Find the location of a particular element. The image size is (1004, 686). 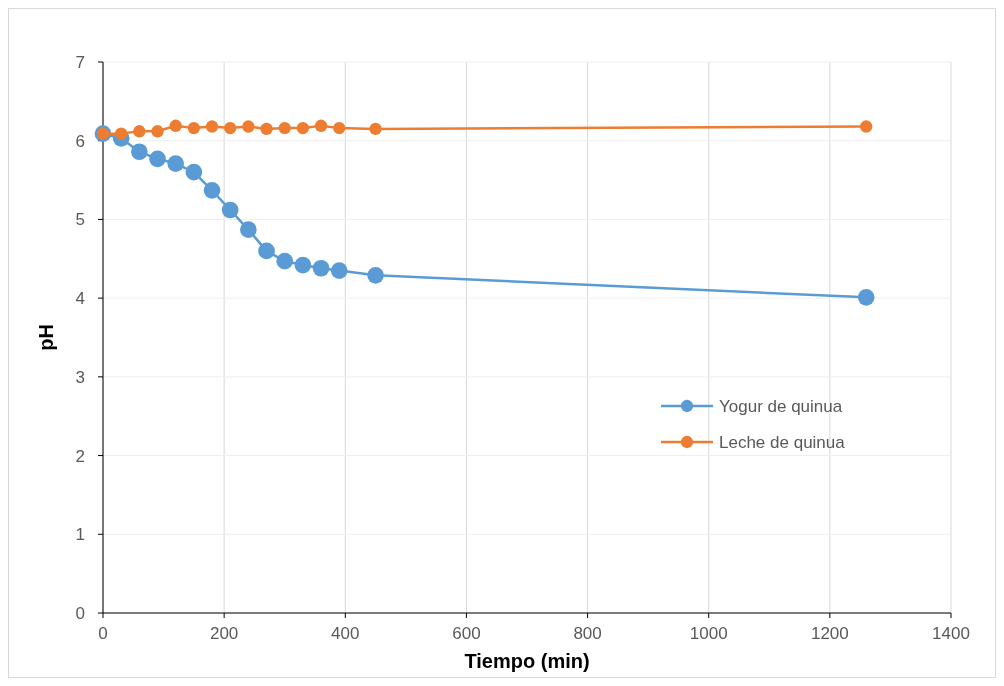

y-tick-label: 7 is located at coordinates (80, 62).